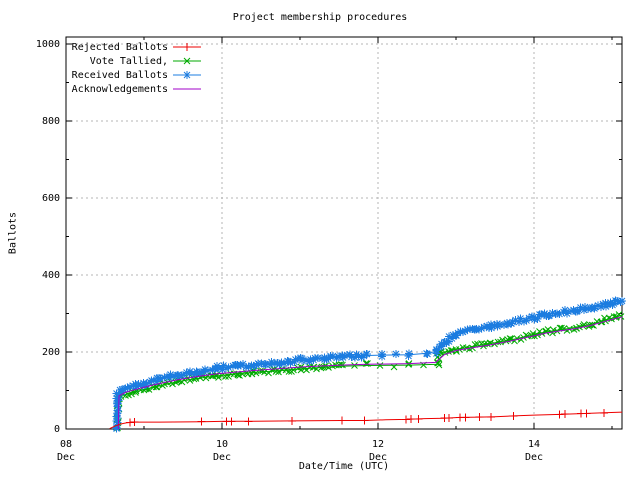  Describe the element at coordinates (119, 75) in the screenshot. I see `legend-label: Received Ballots` at that location.